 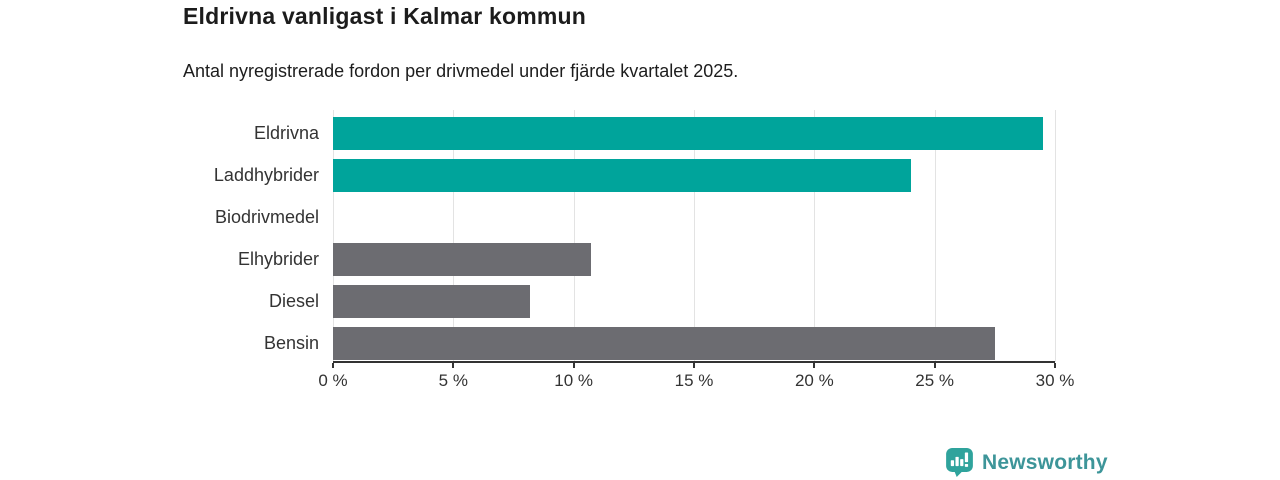 What do you see at coordinates (453, 380) in the screenshot?
I see `x-axis-tick-label: 5 %` at bounding box center [453, 380].